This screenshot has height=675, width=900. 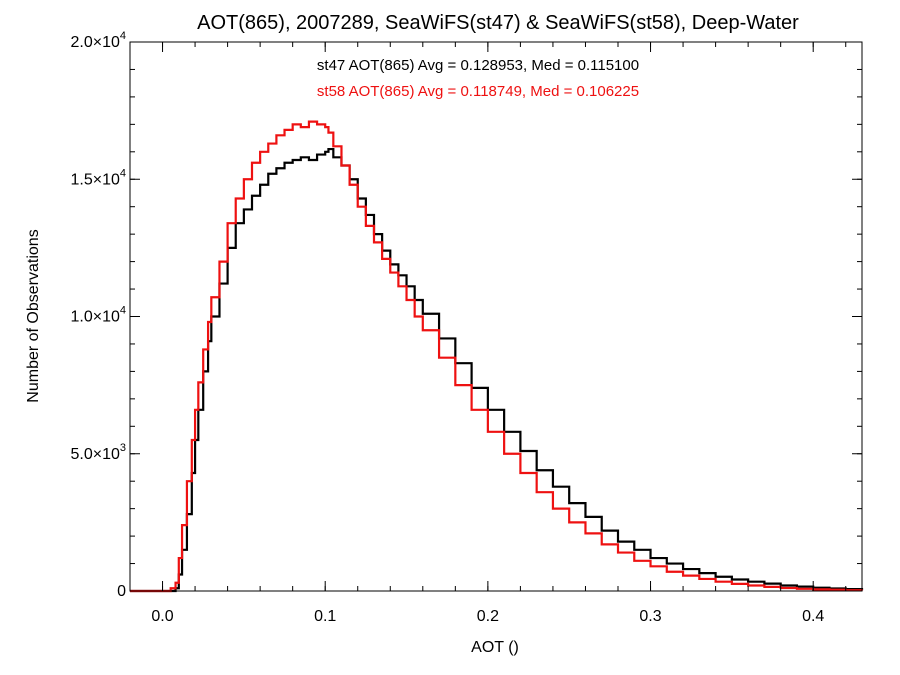 What do you see at coordinates (98, 177) in the screenshot?
I see `y-tick-label: 1.5×10⁴` at bounding box center [98, 177].